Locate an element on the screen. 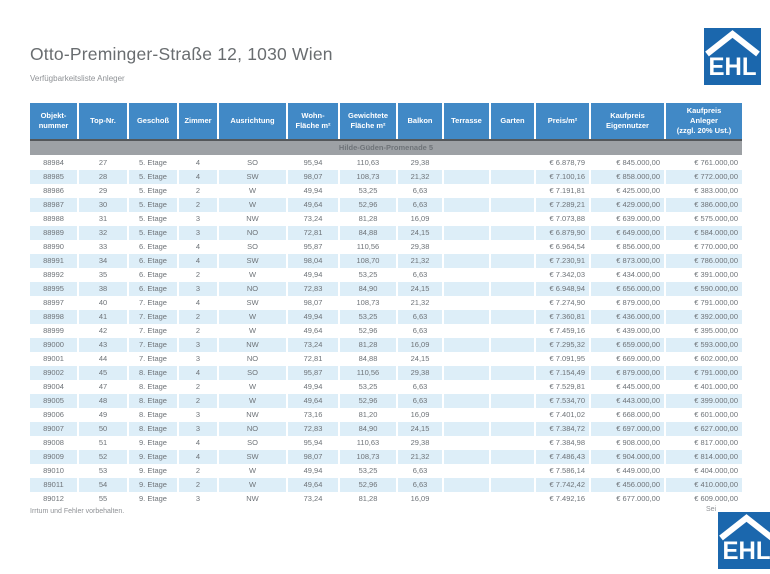  cell-preis_m2: € 7.100,16 is located at coordinates (562, 177).